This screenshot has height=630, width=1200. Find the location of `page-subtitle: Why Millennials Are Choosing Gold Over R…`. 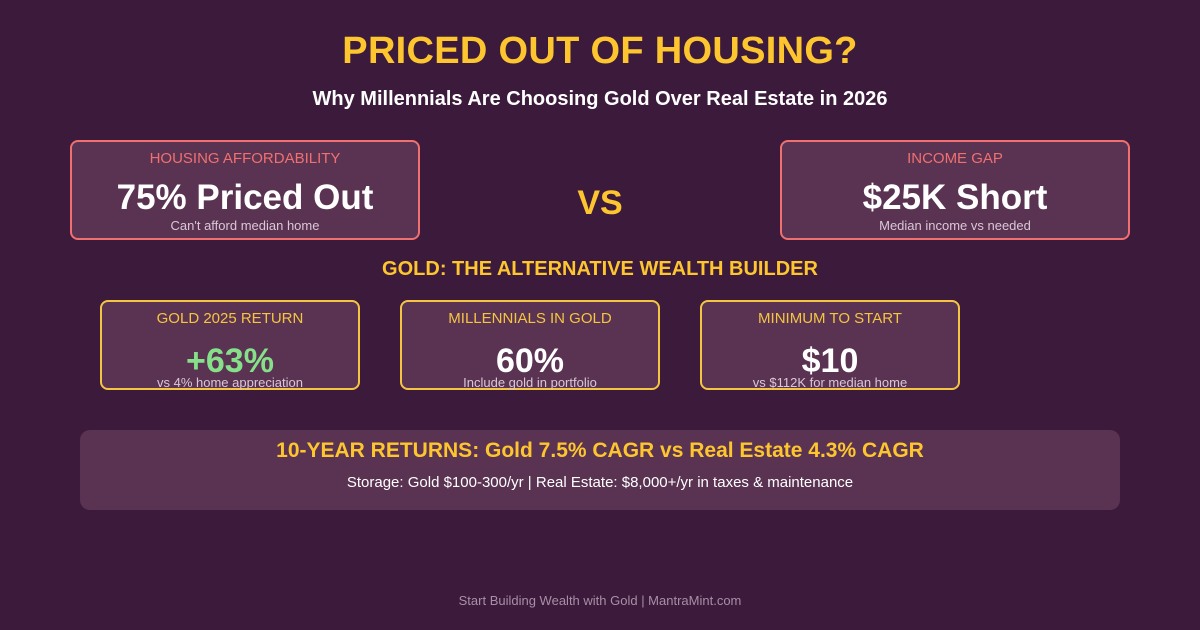

page-subtitle: Why Millennials Are Choosing Gold Over R… is located at coordinates (600, 99).